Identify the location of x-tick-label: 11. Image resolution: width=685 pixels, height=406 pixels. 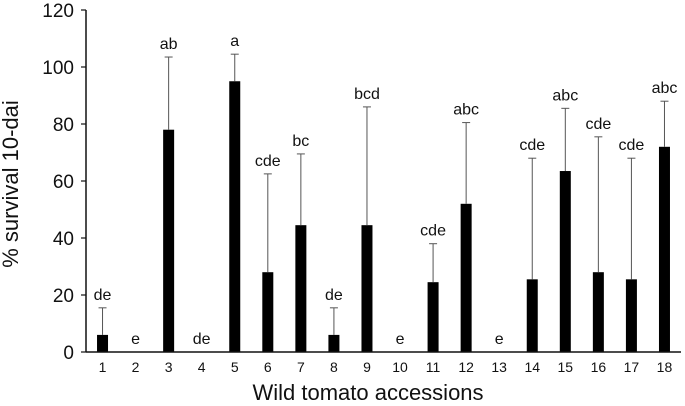
(433, 367).